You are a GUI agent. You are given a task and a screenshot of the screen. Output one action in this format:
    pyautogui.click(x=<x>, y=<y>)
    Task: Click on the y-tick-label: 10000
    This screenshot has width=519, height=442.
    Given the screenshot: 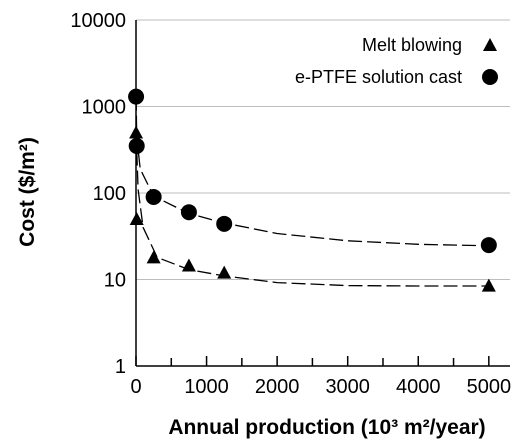 What is the action you would take?
    pyautogui.click(x=98, y=21)
    